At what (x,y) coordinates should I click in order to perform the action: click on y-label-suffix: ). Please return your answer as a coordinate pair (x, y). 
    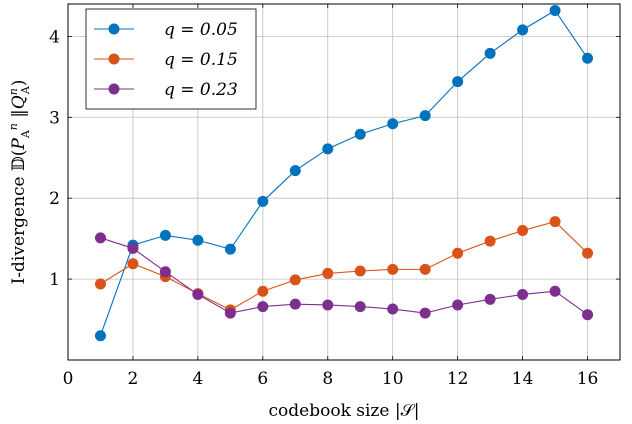
    Looking at the image, I should click on (19, 83).